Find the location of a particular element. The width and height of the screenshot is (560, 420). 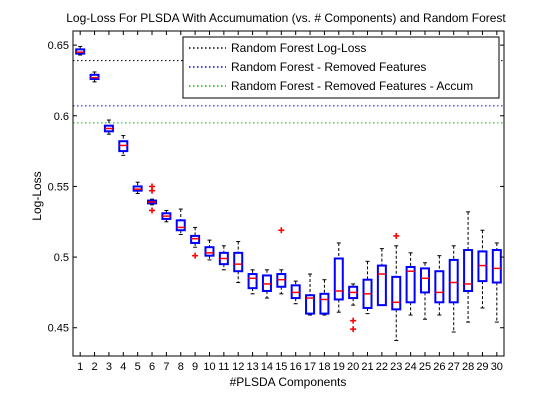

x-tick-label: 18 is located at coordinates (324, 367).